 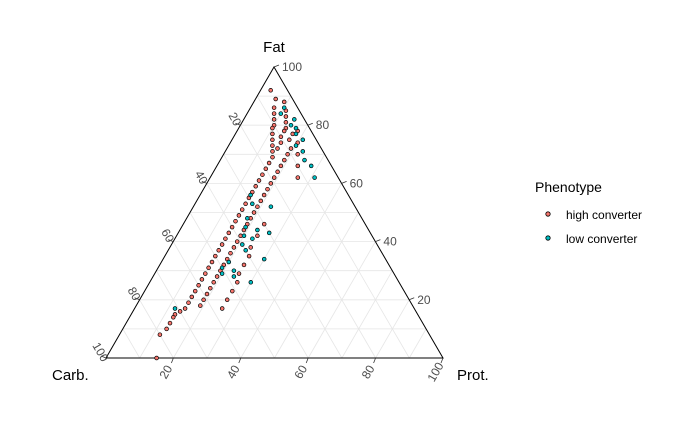 I want to click on legend-title: Phenotype, so click(x=568, y=187).